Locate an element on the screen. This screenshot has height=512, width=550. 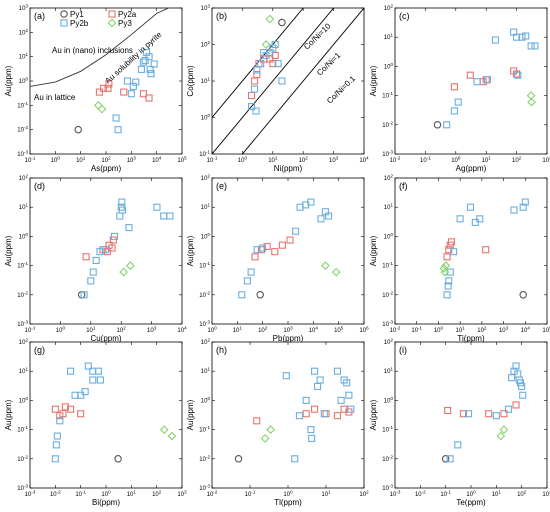
plot-frame is located at coordinates (106, 251).